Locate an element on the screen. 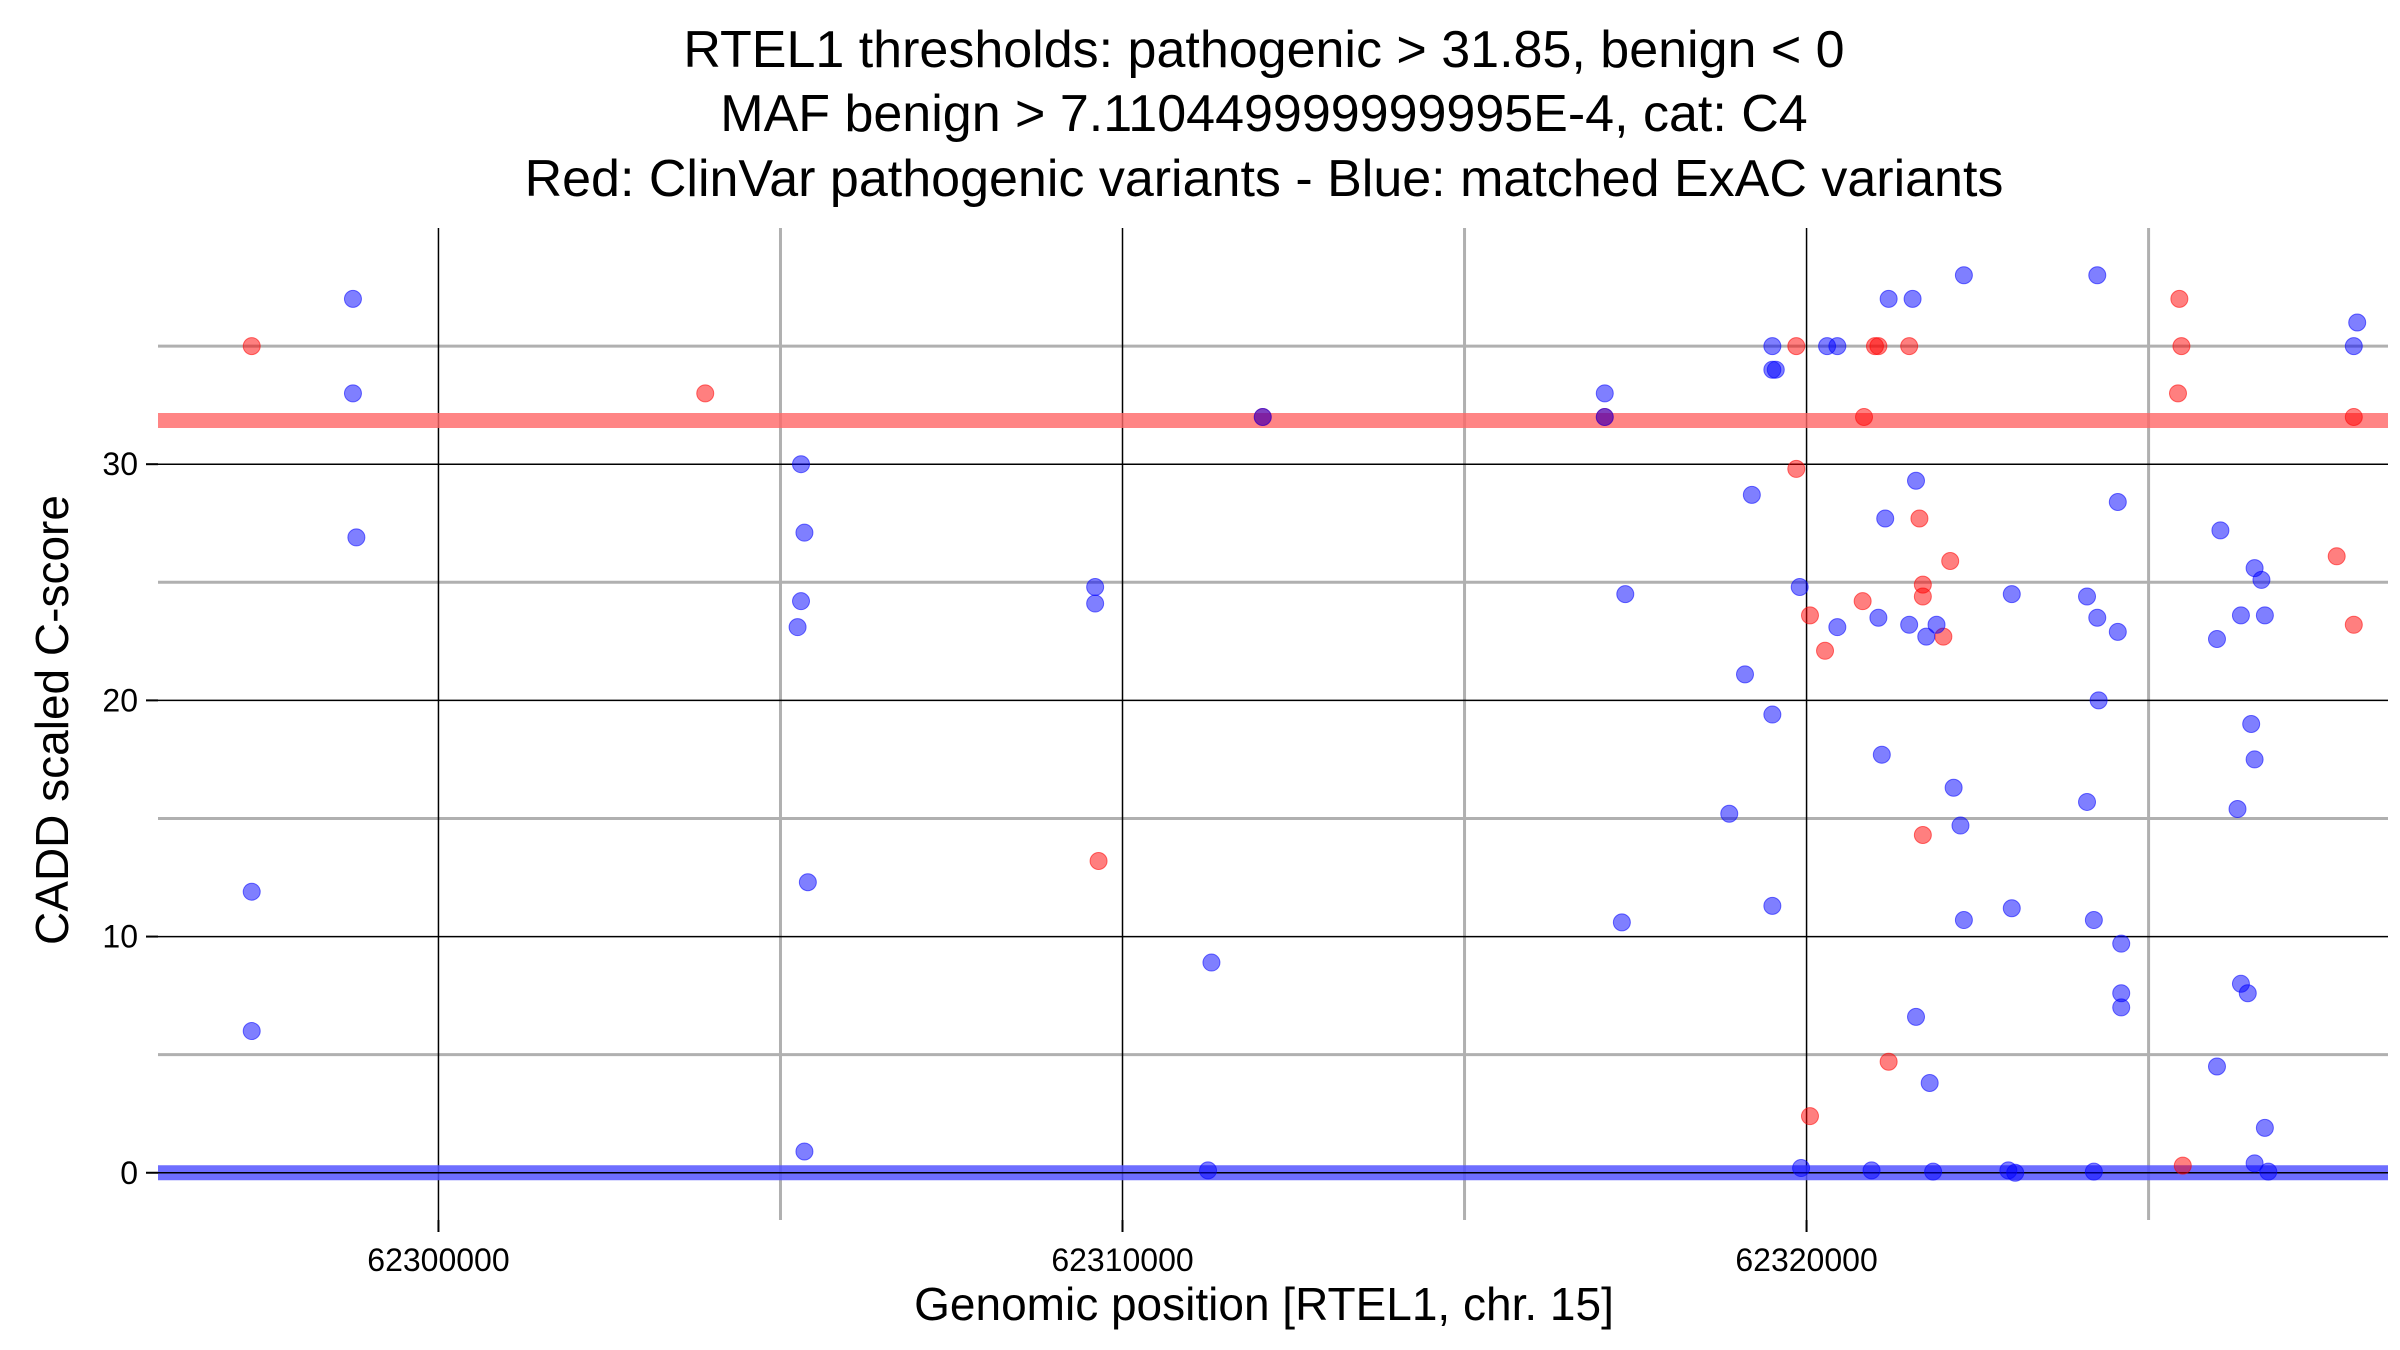 Image resolution: width=2400 pixels, height=1350 pixels. x-axis-ticks: 62300000 62310000 62320000 is located at coordinates (1122, 1249).